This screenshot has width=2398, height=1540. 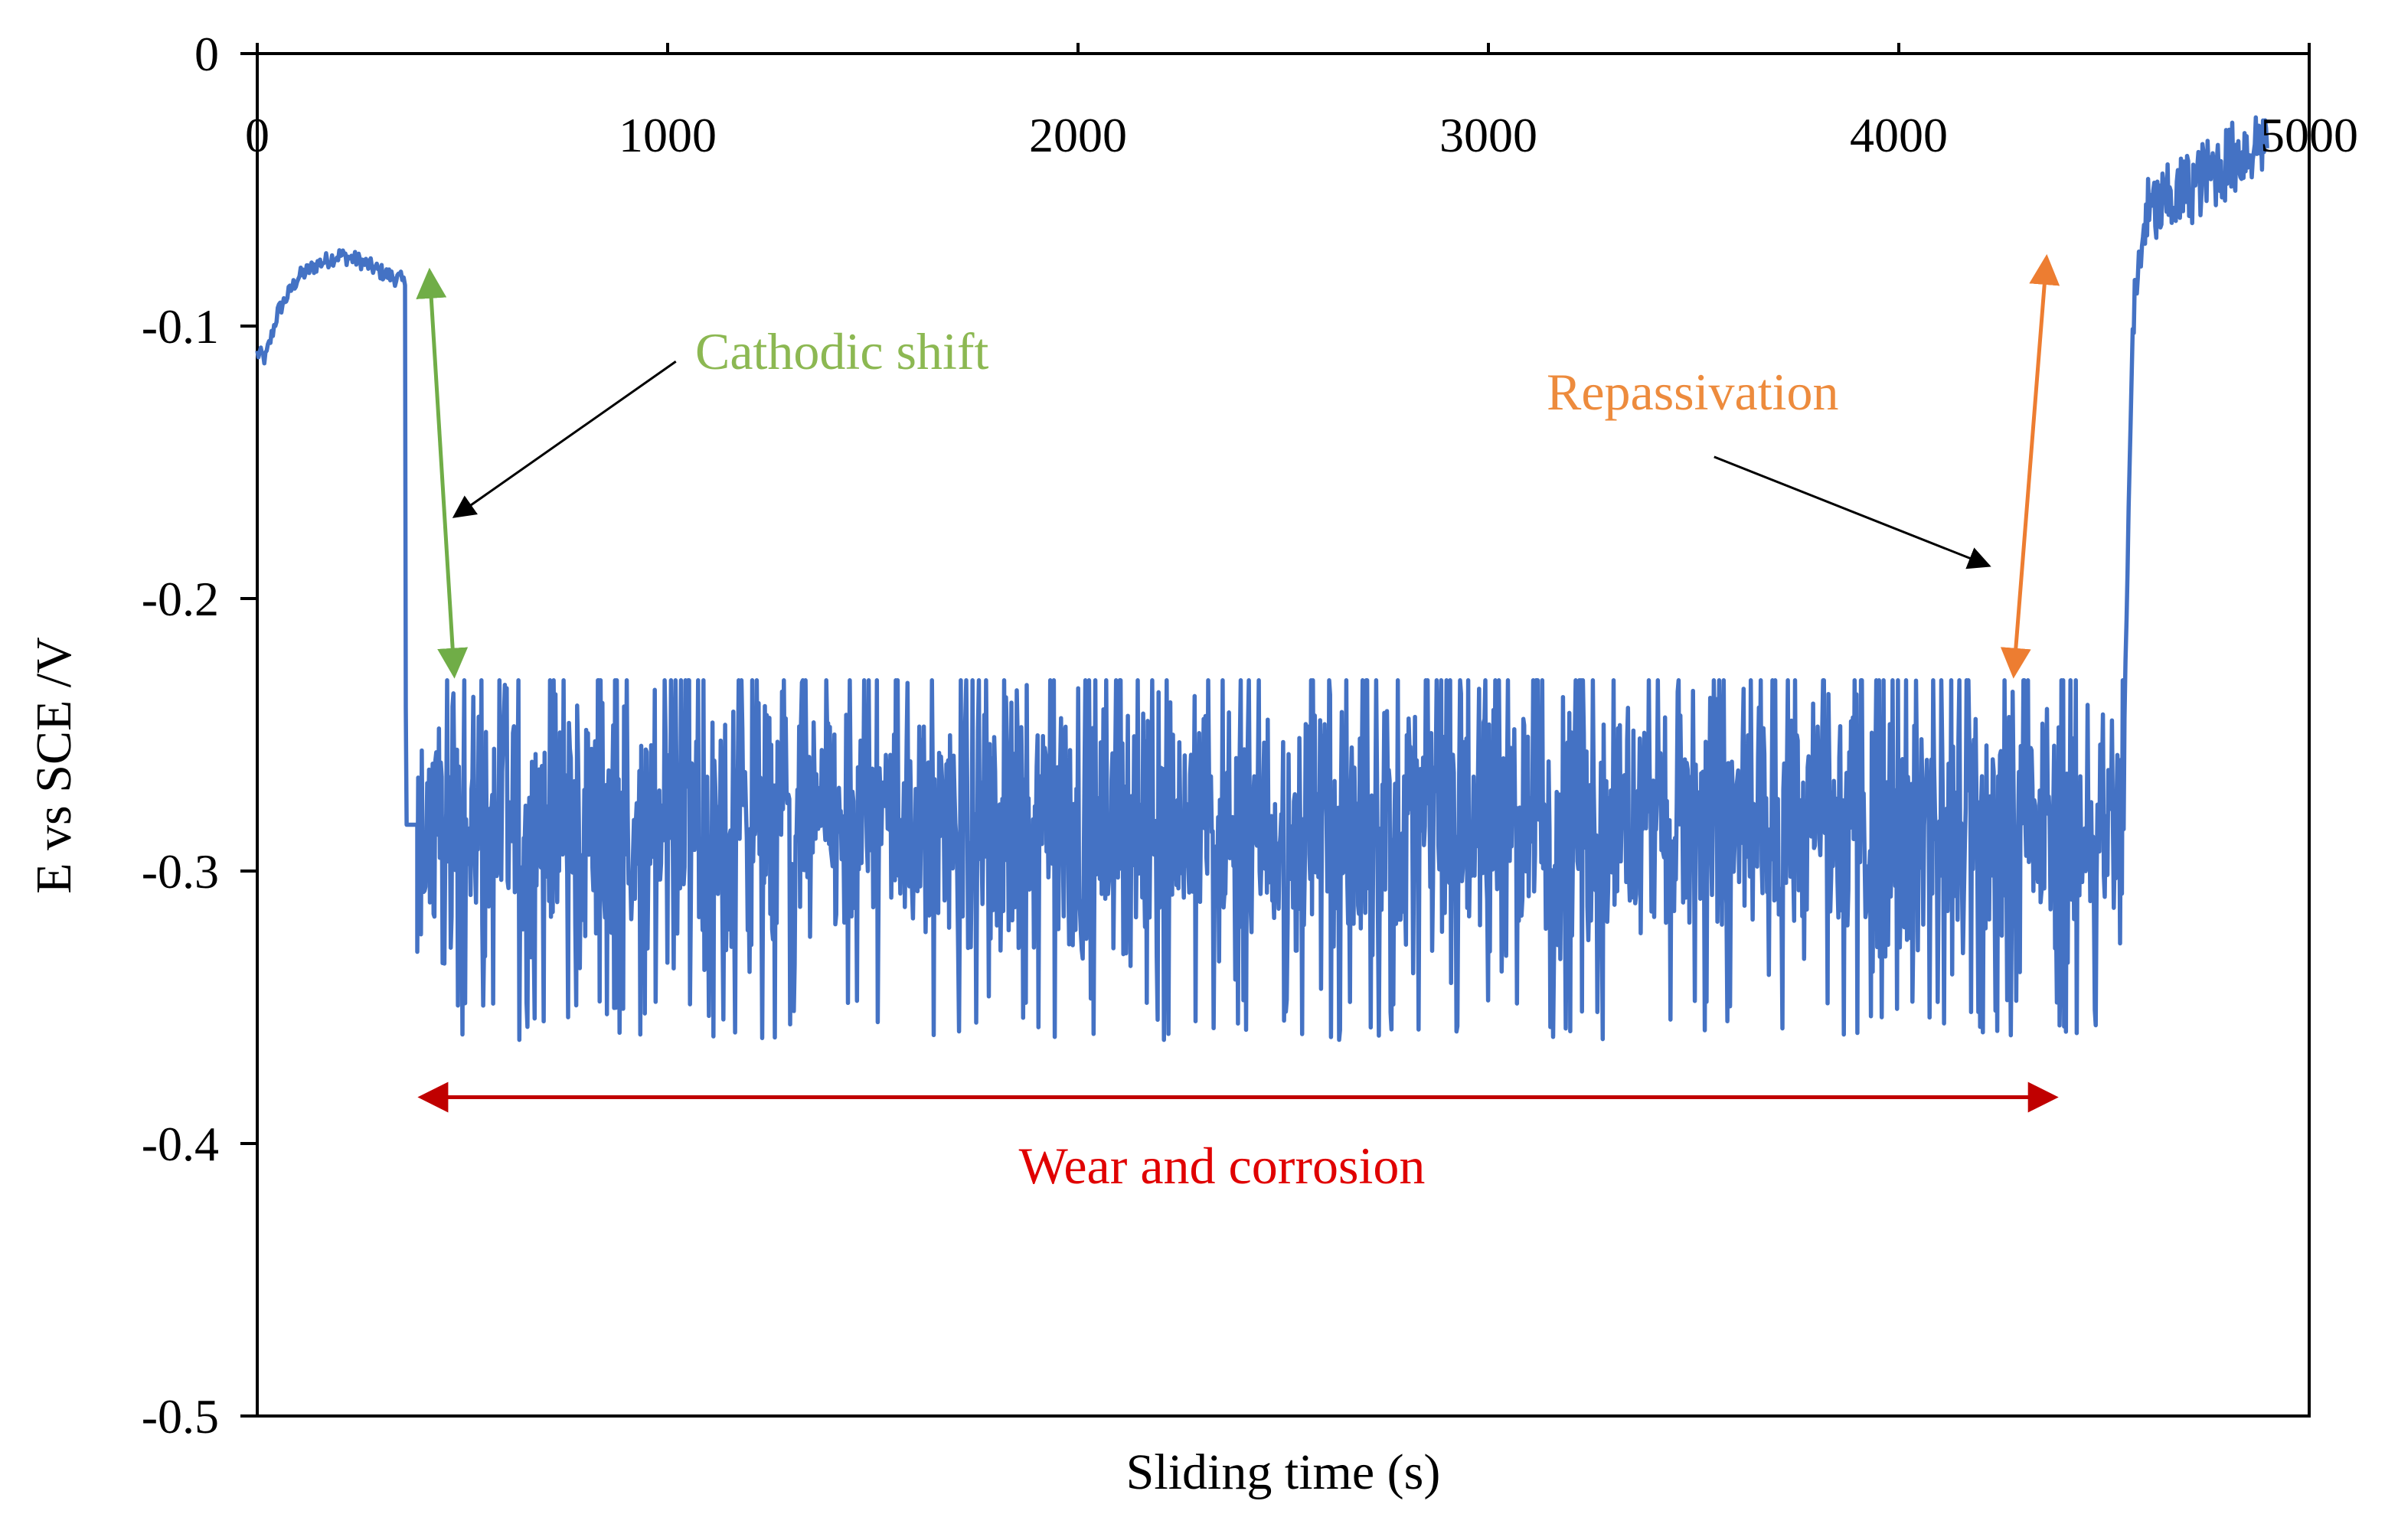 What do you see at coordinates (257, 135) in the screenshot?
I see `x-tick-label: 0` at bounding box center [257, 135].